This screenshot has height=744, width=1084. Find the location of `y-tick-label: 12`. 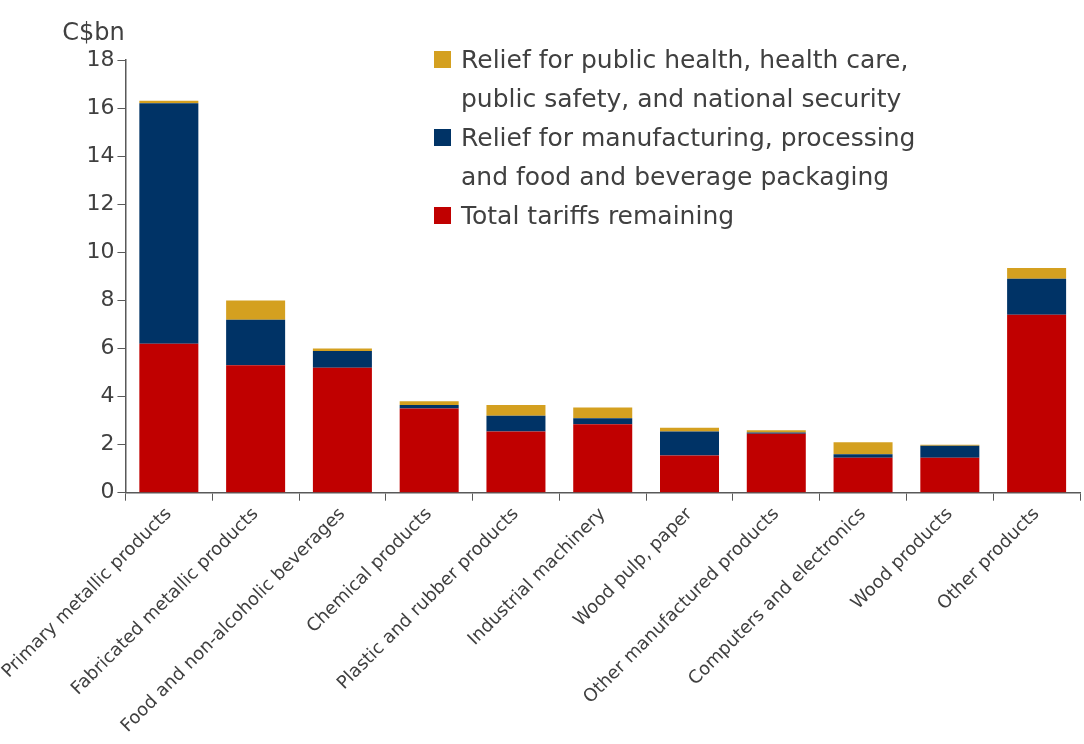

y-tick-label: 12 is located at coordinates (100, 202).